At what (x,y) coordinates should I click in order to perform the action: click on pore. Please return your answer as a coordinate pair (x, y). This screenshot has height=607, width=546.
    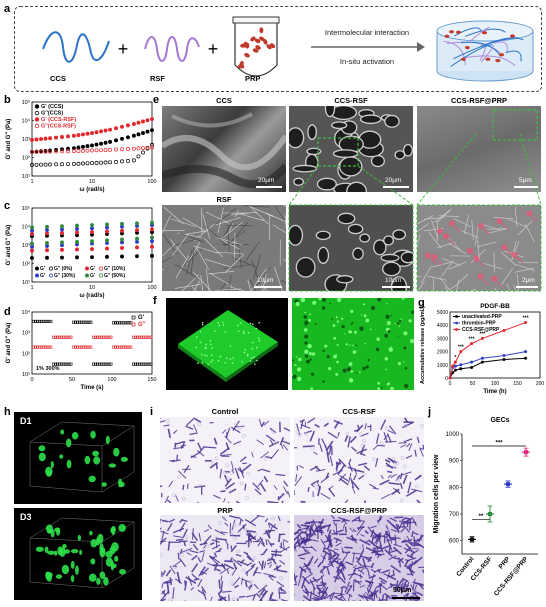
    Looking at the image, I should click on (408, 150).